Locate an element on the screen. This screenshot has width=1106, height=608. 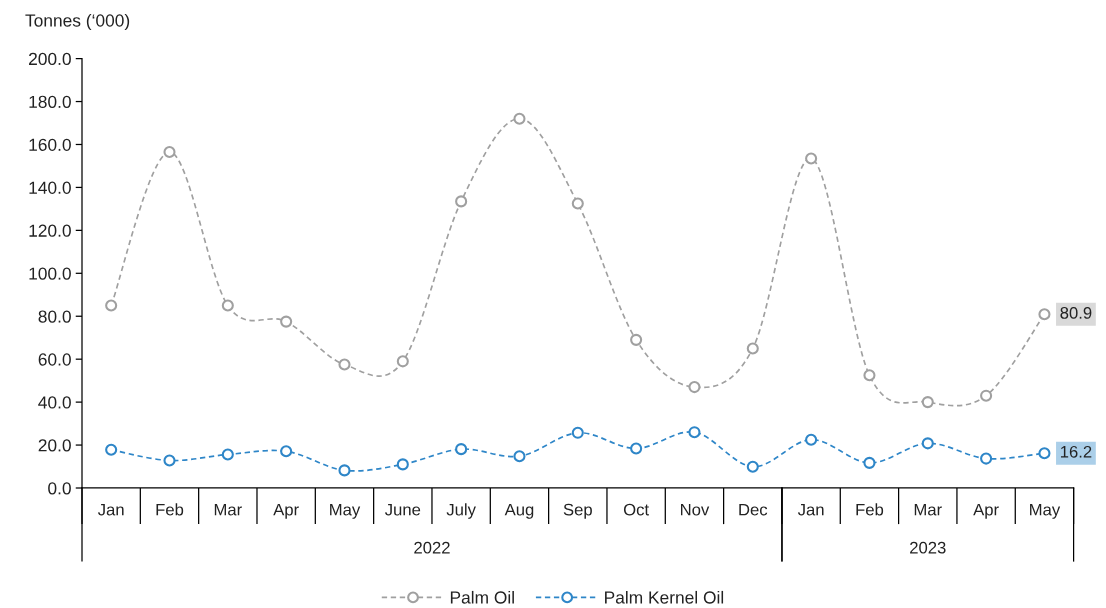
y-tick-label: 80.0 is located at coordinates (54, 316).